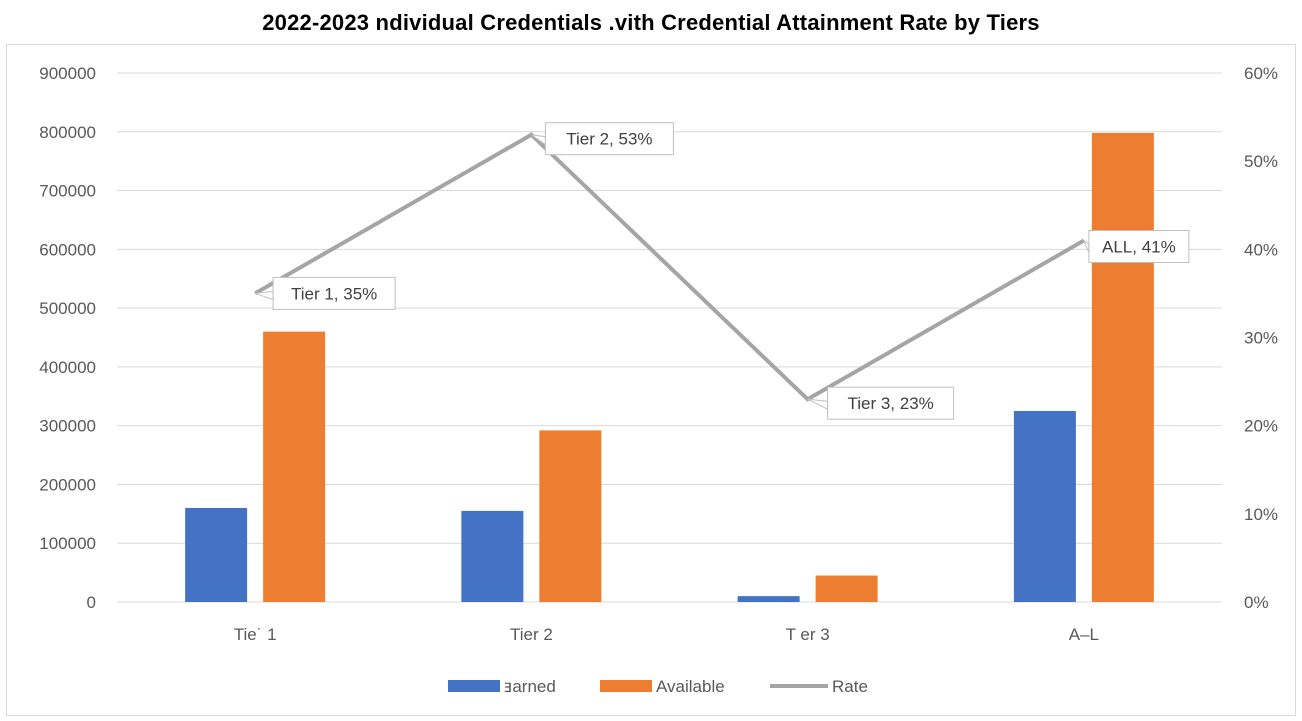 This screenshot has width=1302, height=721. What do you see at coordinates (91, 602) in the screenshot?
I see `y-left-tick-label: 0` at bounding box center [91, 602].